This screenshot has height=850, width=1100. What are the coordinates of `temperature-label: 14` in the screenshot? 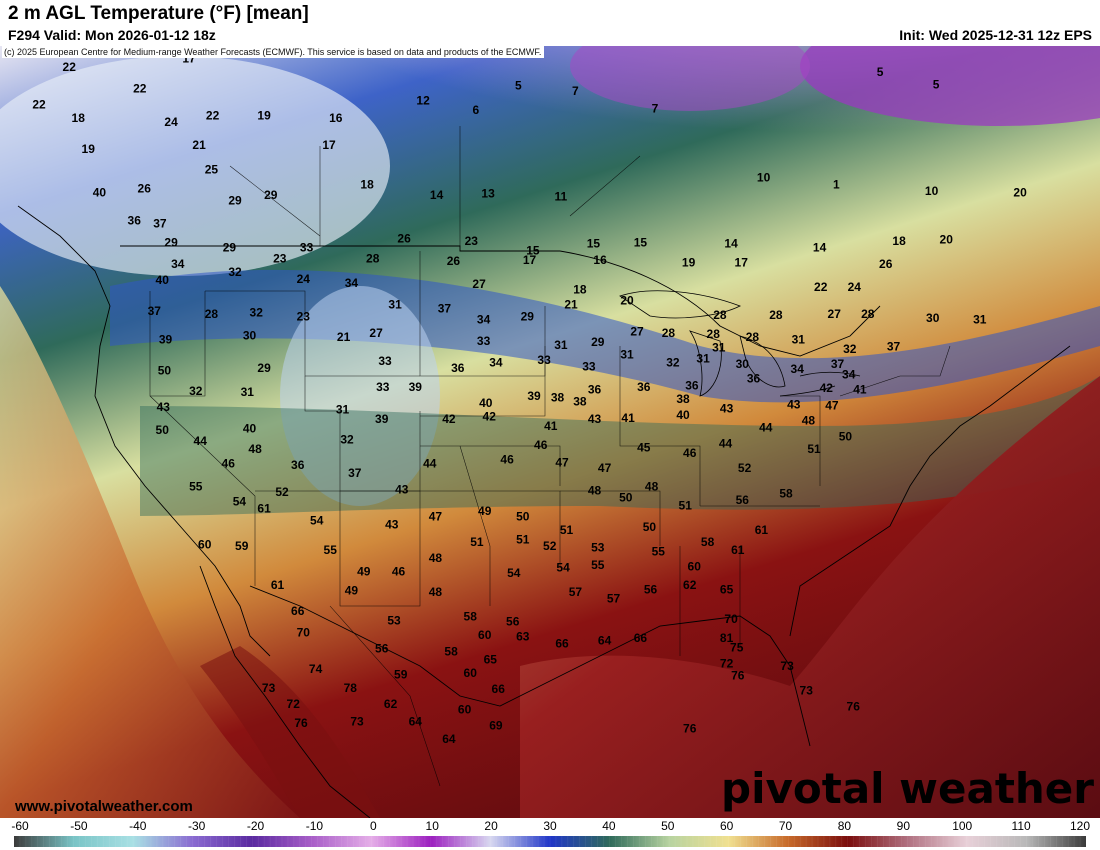 It's located at (437, 195).